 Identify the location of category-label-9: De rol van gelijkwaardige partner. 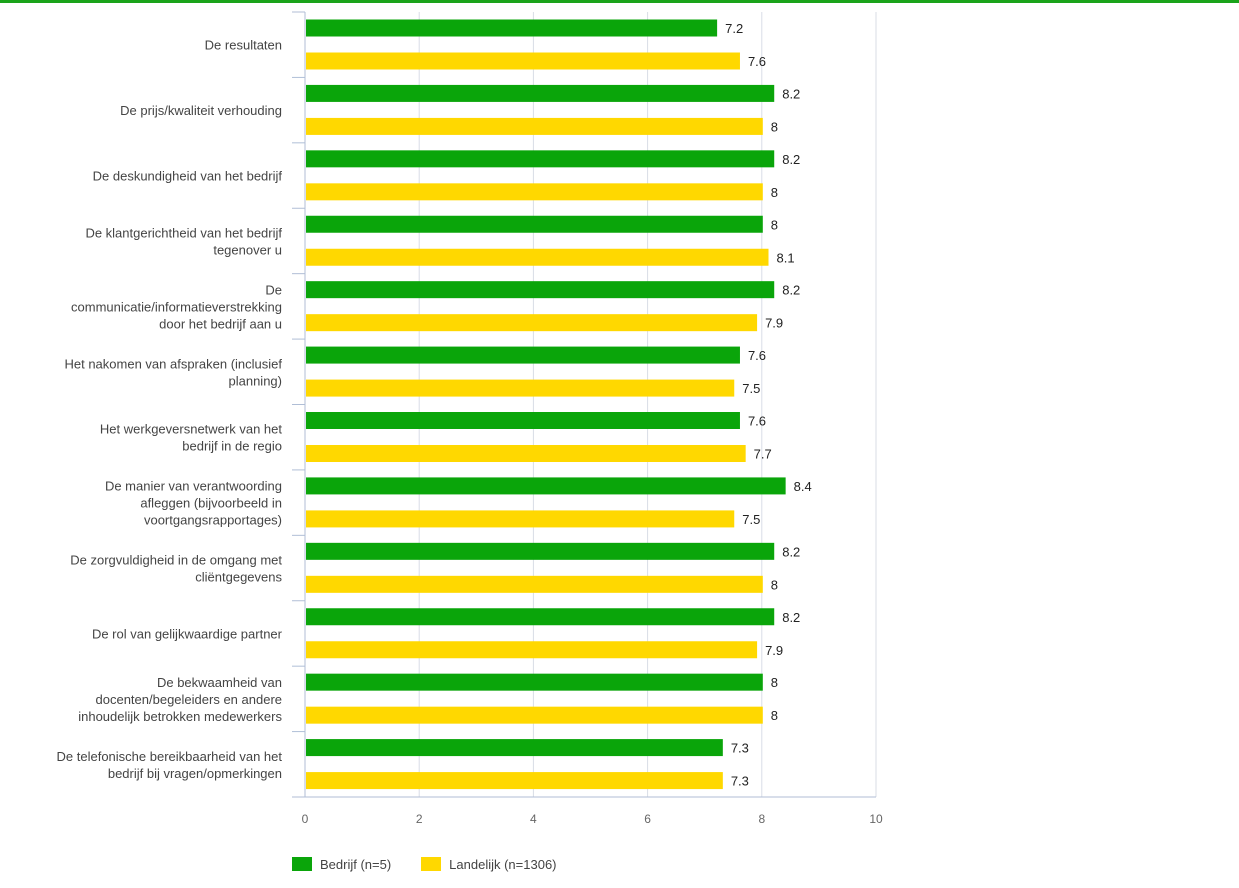
(187, 633).